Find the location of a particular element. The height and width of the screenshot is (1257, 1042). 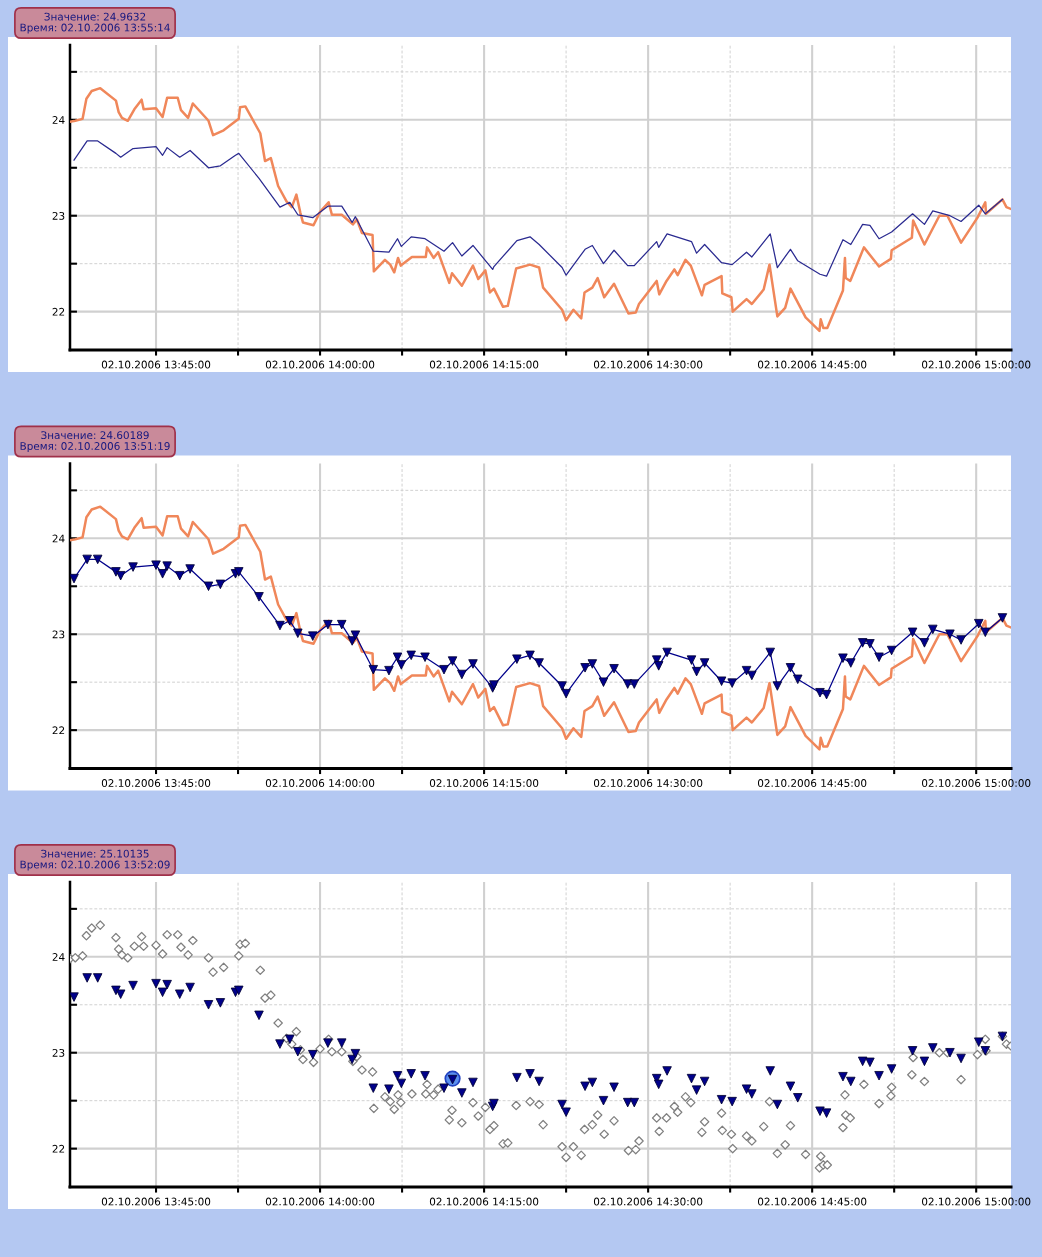

text: Значение: 25.10135 Время: 02.10.2006 13:52:09 is located at coordinates (95, 860).